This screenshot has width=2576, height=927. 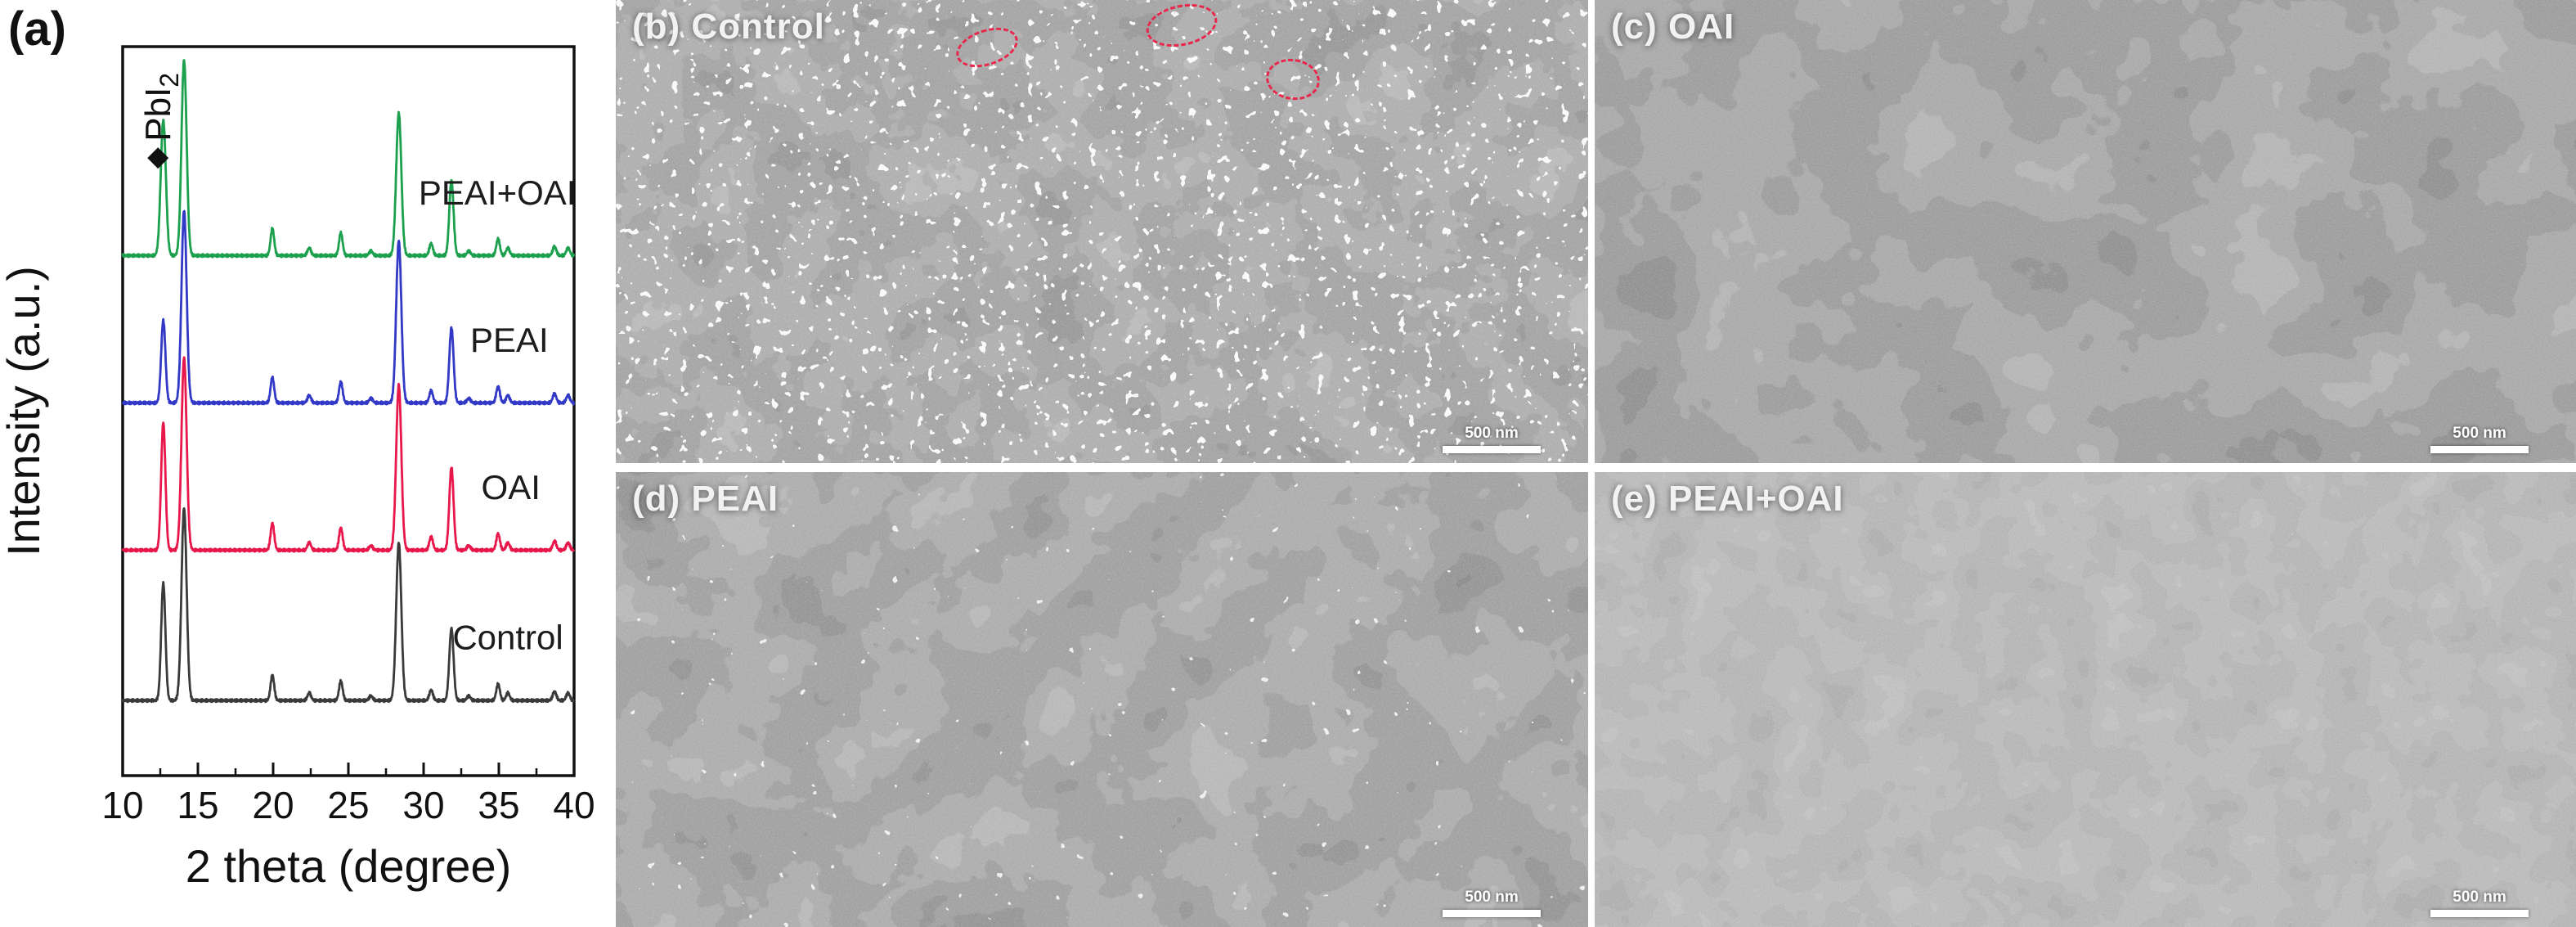 What do you see at coordinates (1673, 27) in the screenshot?
I see `sem-panel-label: (c) OAI` at bounding box center [1673, 27].